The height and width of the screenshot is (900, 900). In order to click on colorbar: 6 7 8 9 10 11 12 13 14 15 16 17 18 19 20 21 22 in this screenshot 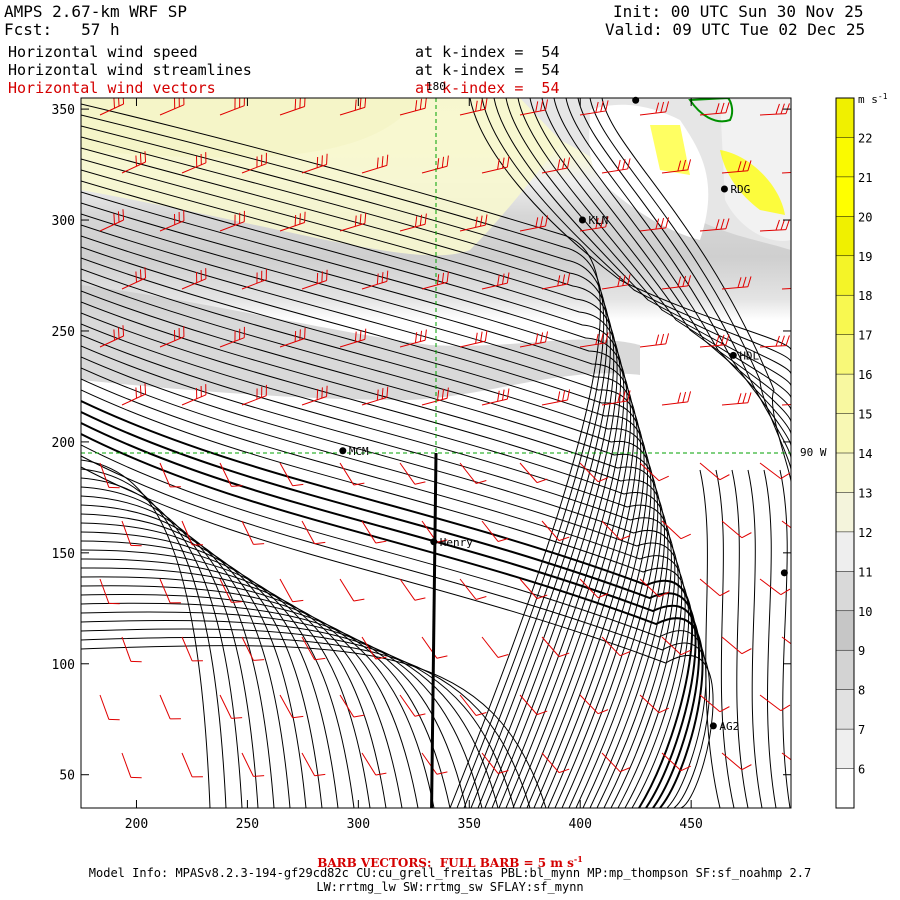, I will do `click(853, 453)`.